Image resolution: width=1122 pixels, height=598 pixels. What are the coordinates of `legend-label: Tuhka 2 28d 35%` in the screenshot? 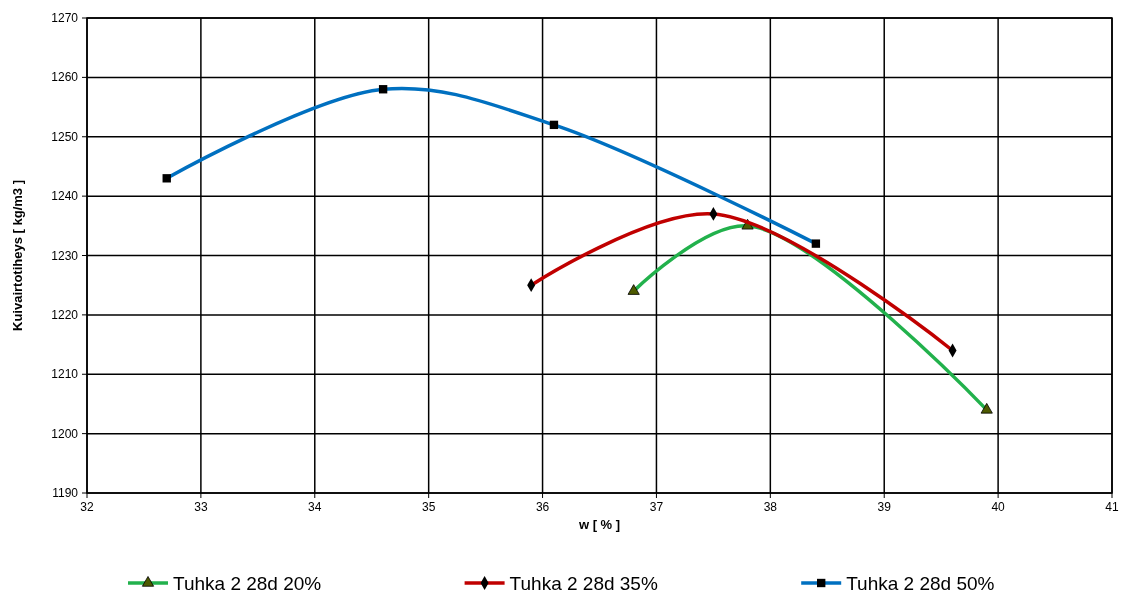 It's located at (583, 583).